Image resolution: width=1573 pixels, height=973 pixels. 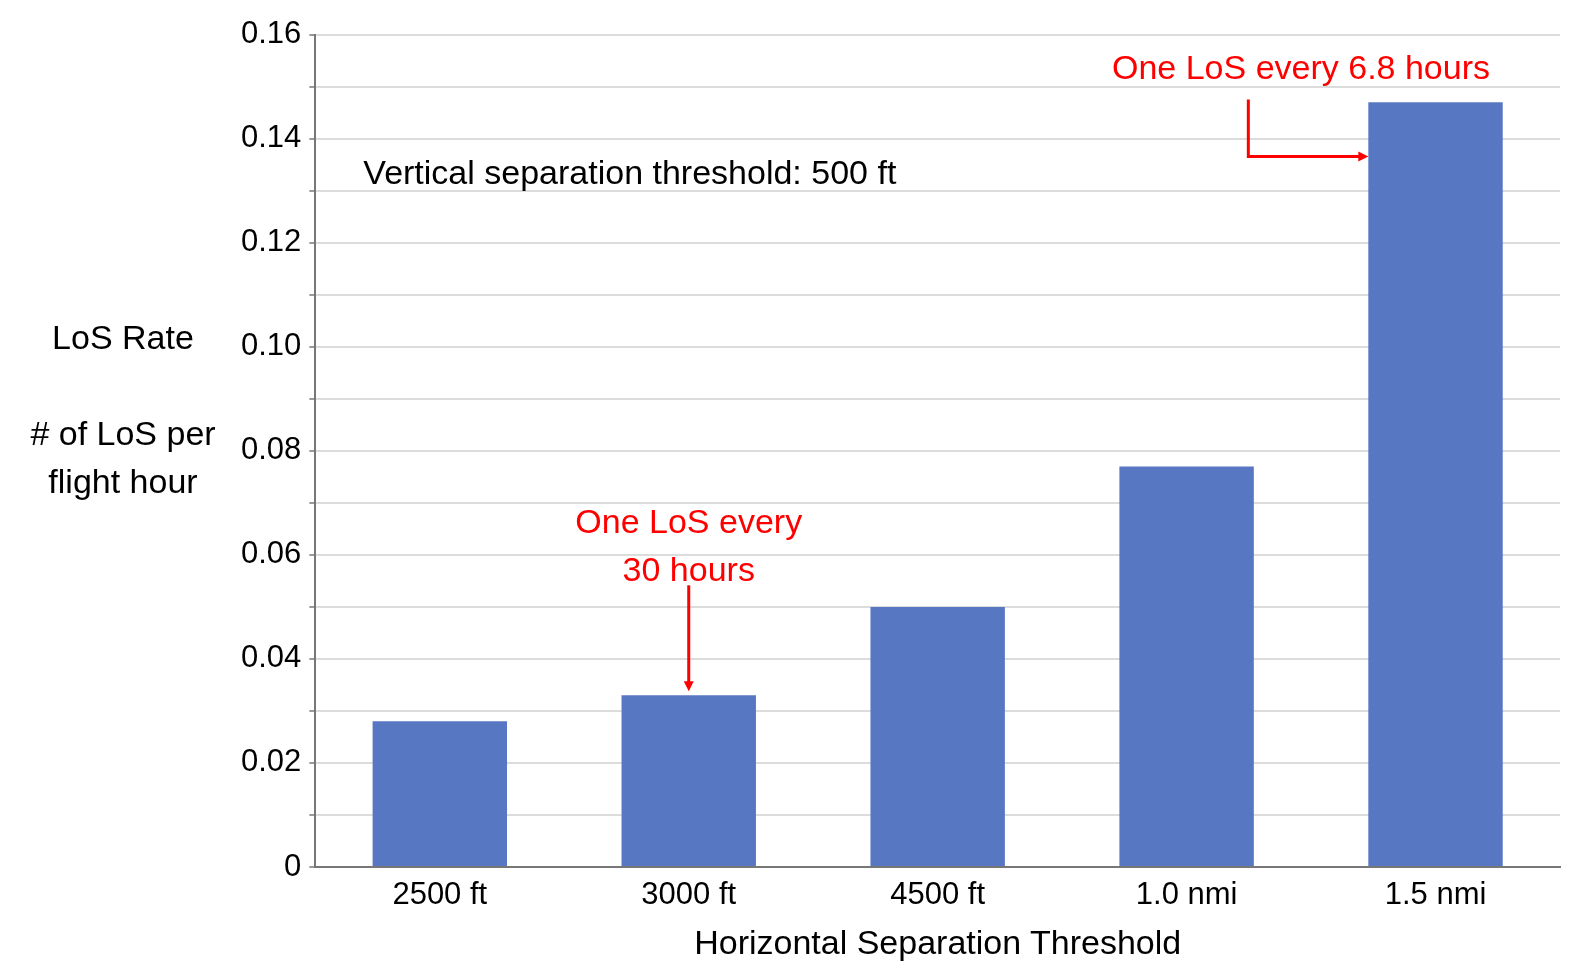 What do you see at coordinates (293, 865) in the screenshot?
I see `y-tick-label: 0` at bounding box center [293, 865].